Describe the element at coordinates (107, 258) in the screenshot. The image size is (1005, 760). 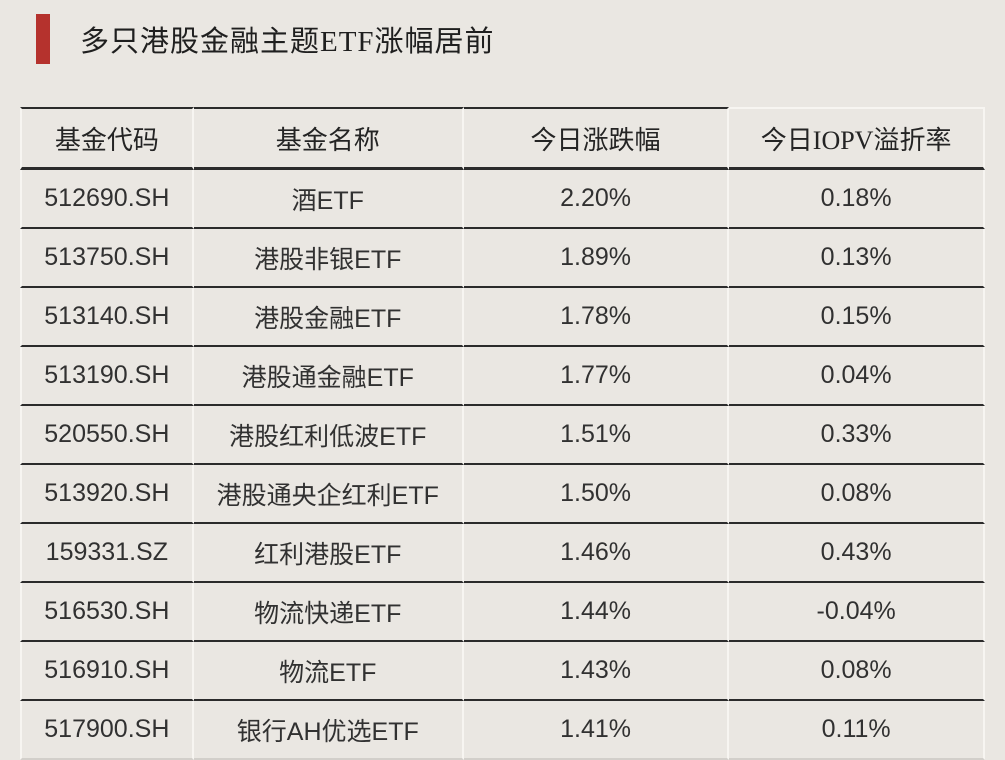
I see `cell-fund-code: 513750.SH` at that location.